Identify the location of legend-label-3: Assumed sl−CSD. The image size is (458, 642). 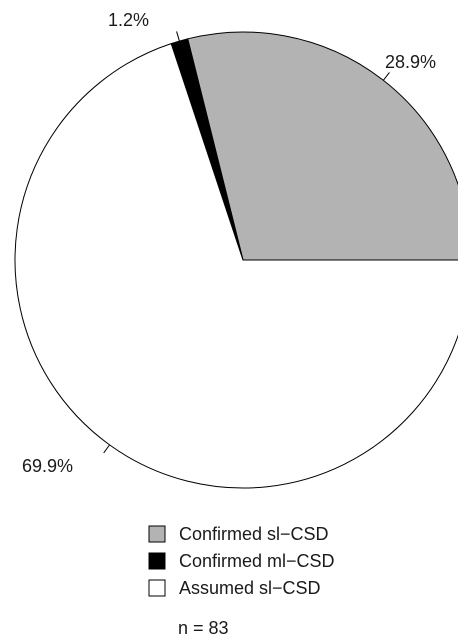
(250, 588).